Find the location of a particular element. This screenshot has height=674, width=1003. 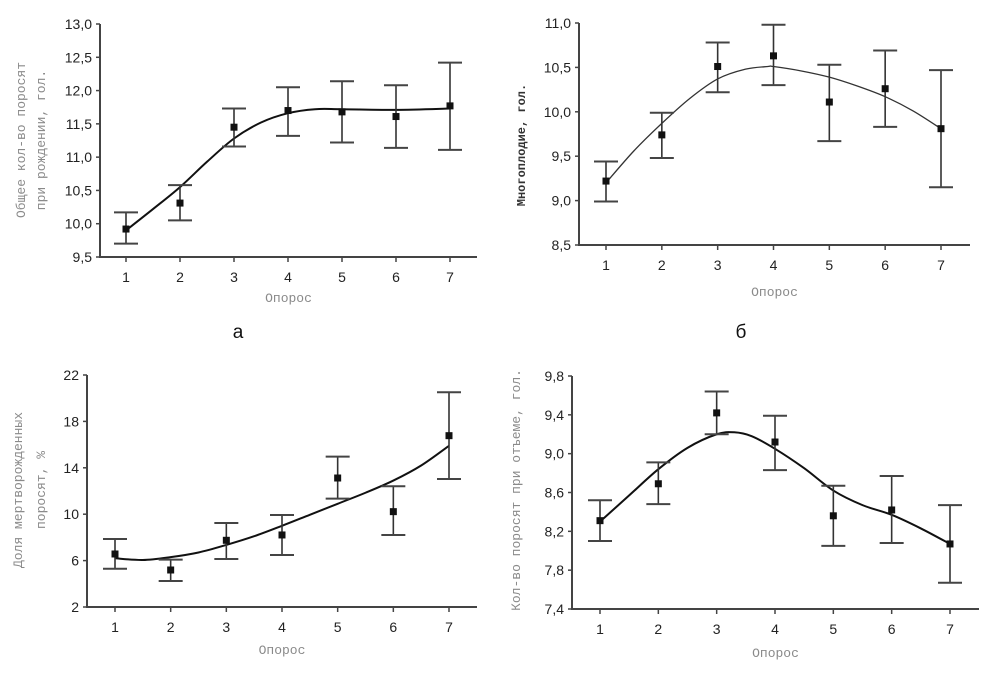

y-axis-title: Общее кол-во поросят is located at coordinates (21, 140).